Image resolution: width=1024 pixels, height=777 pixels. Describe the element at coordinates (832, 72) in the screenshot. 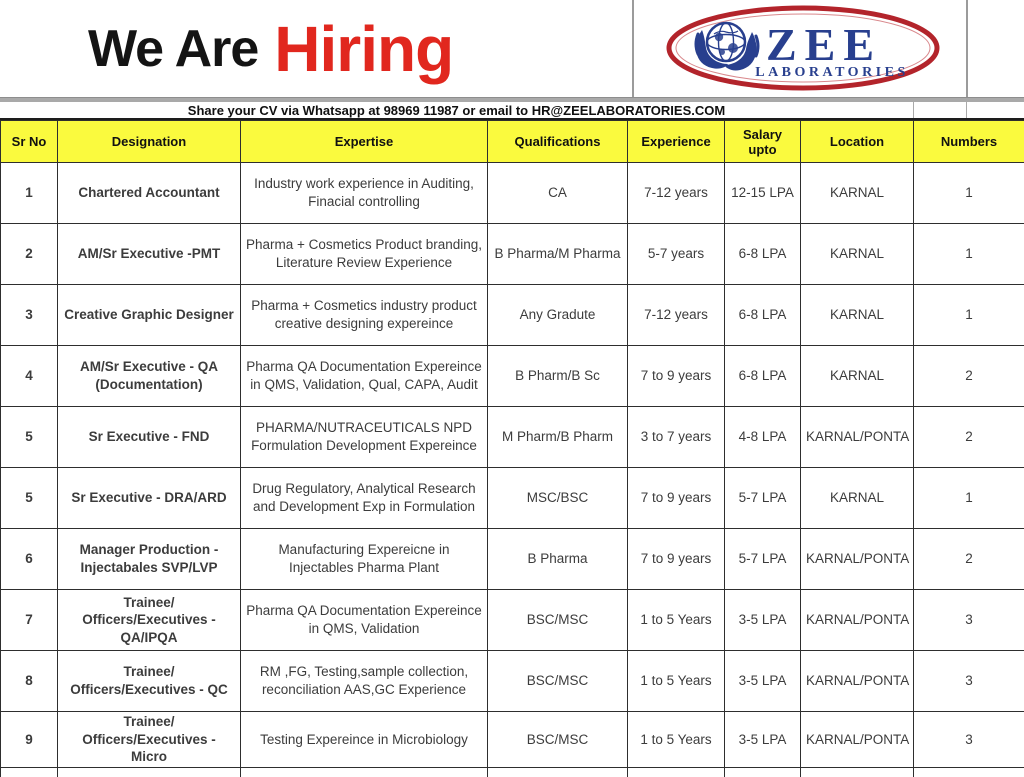

I see `logo-laboratories-text: LABORATORIES` at that location.